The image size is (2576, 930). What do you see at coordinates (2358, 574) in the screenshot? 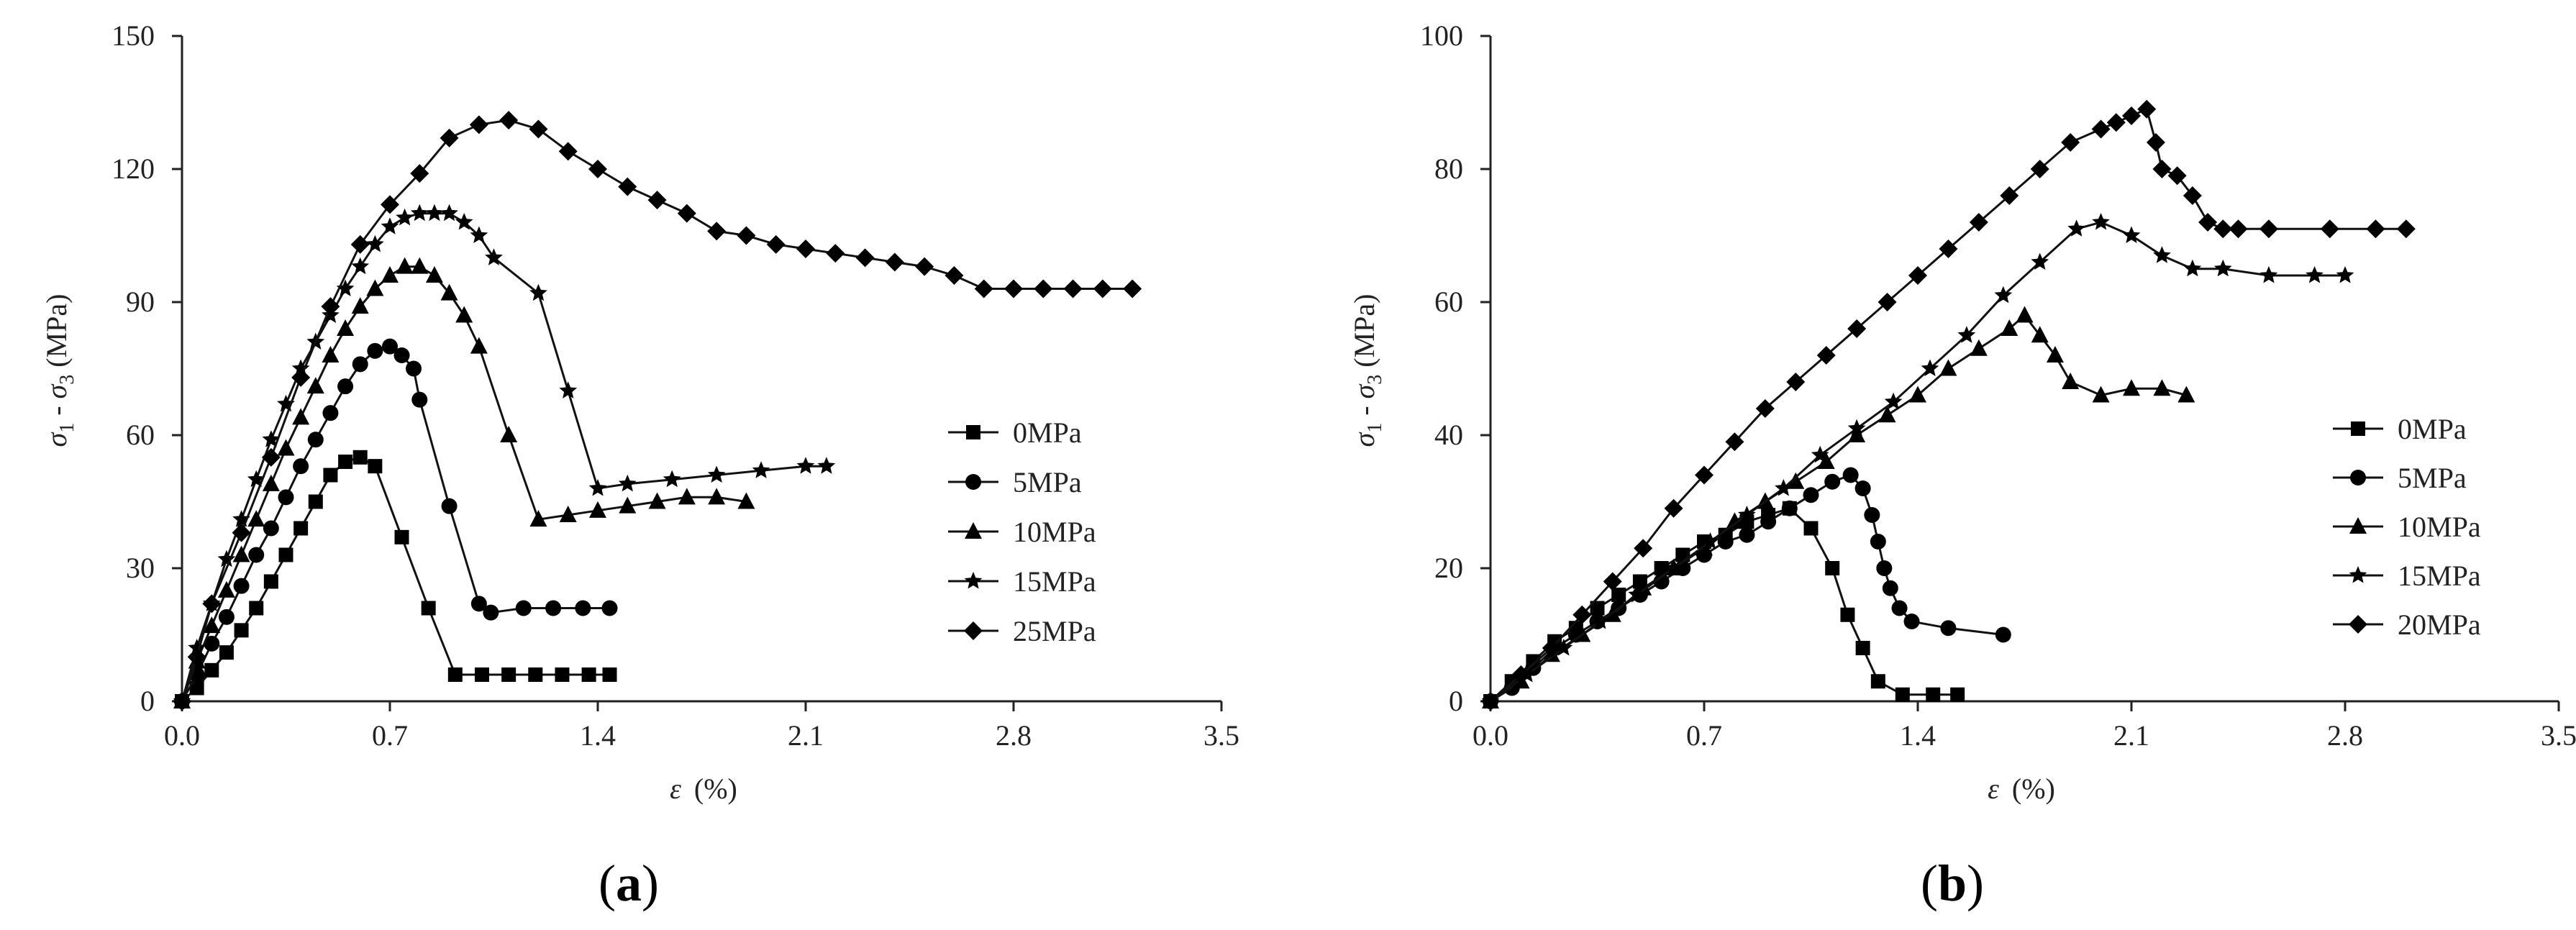
I see `chart-b-legend-marker-15MPa` at bounding box center [2358, 574].